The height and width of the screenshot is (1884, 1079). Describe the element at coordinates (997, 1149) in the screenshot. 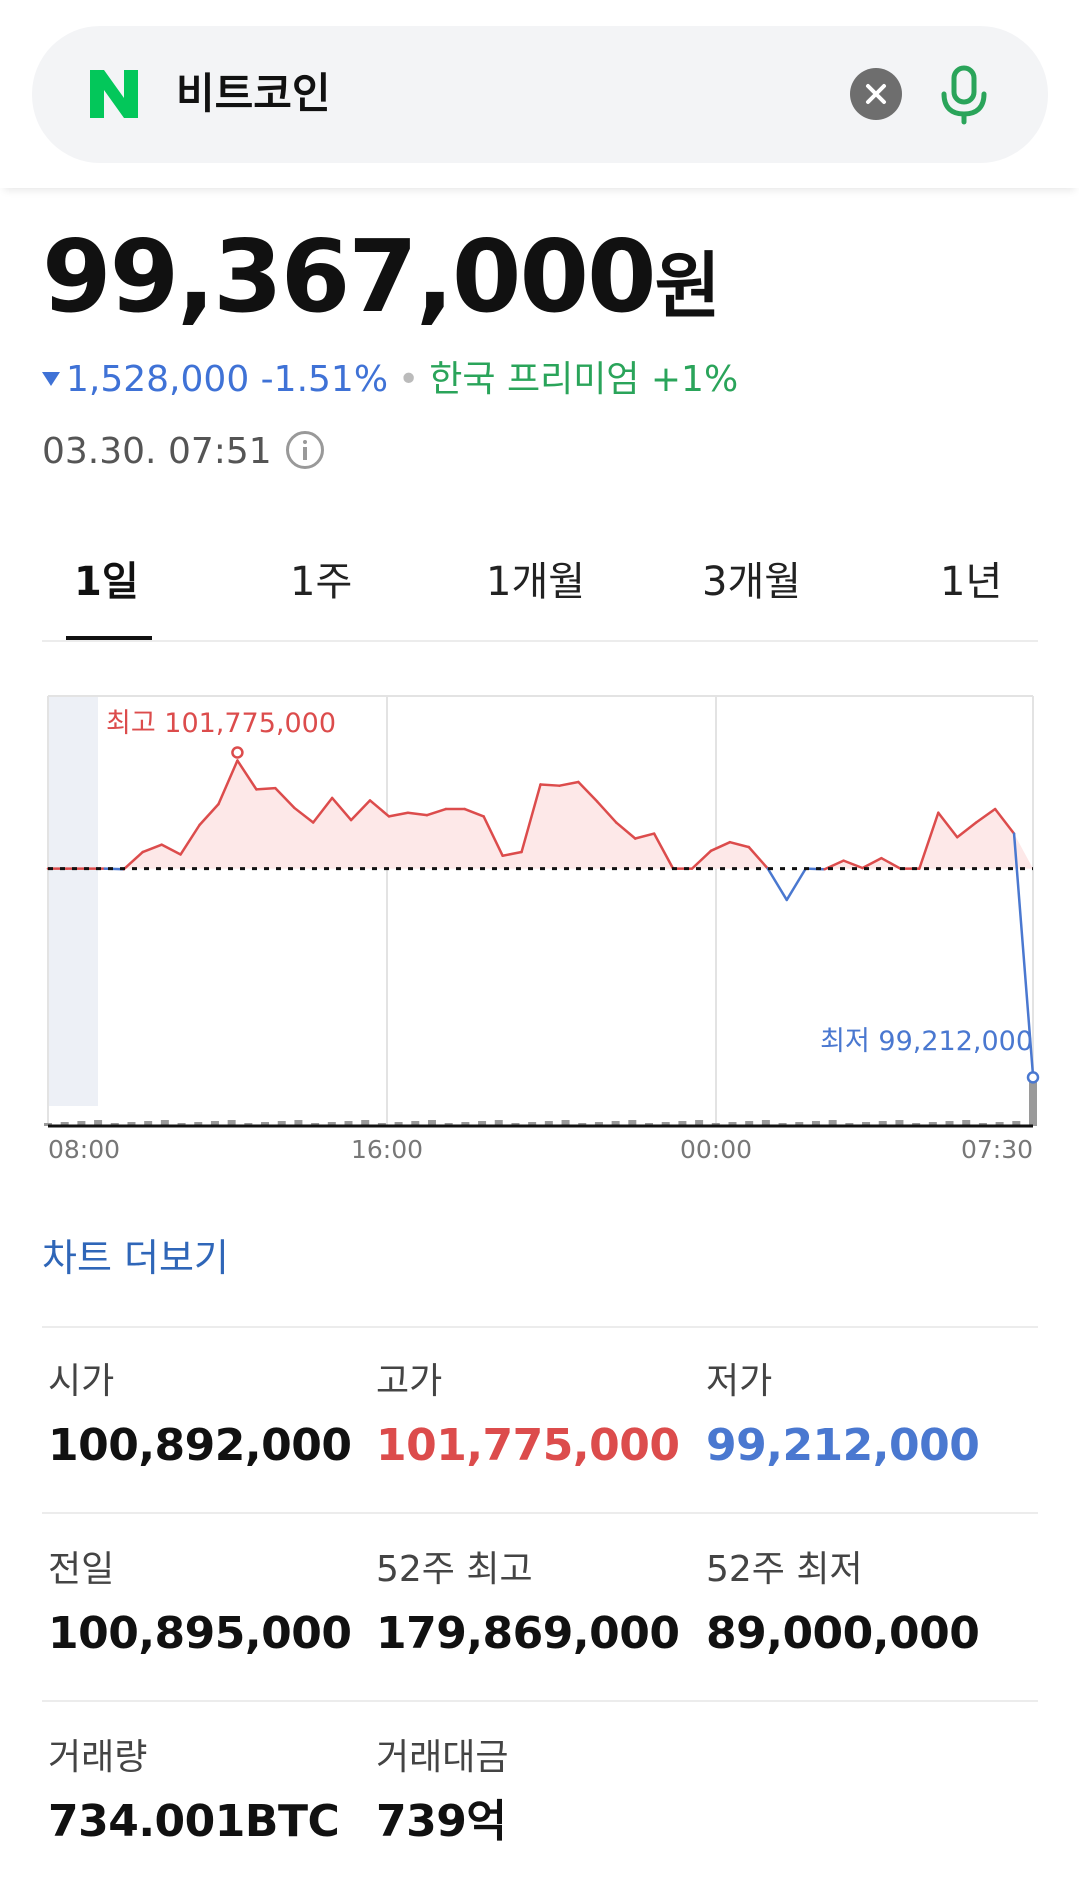

I see `x-tick-0730: 07:30` at that location.